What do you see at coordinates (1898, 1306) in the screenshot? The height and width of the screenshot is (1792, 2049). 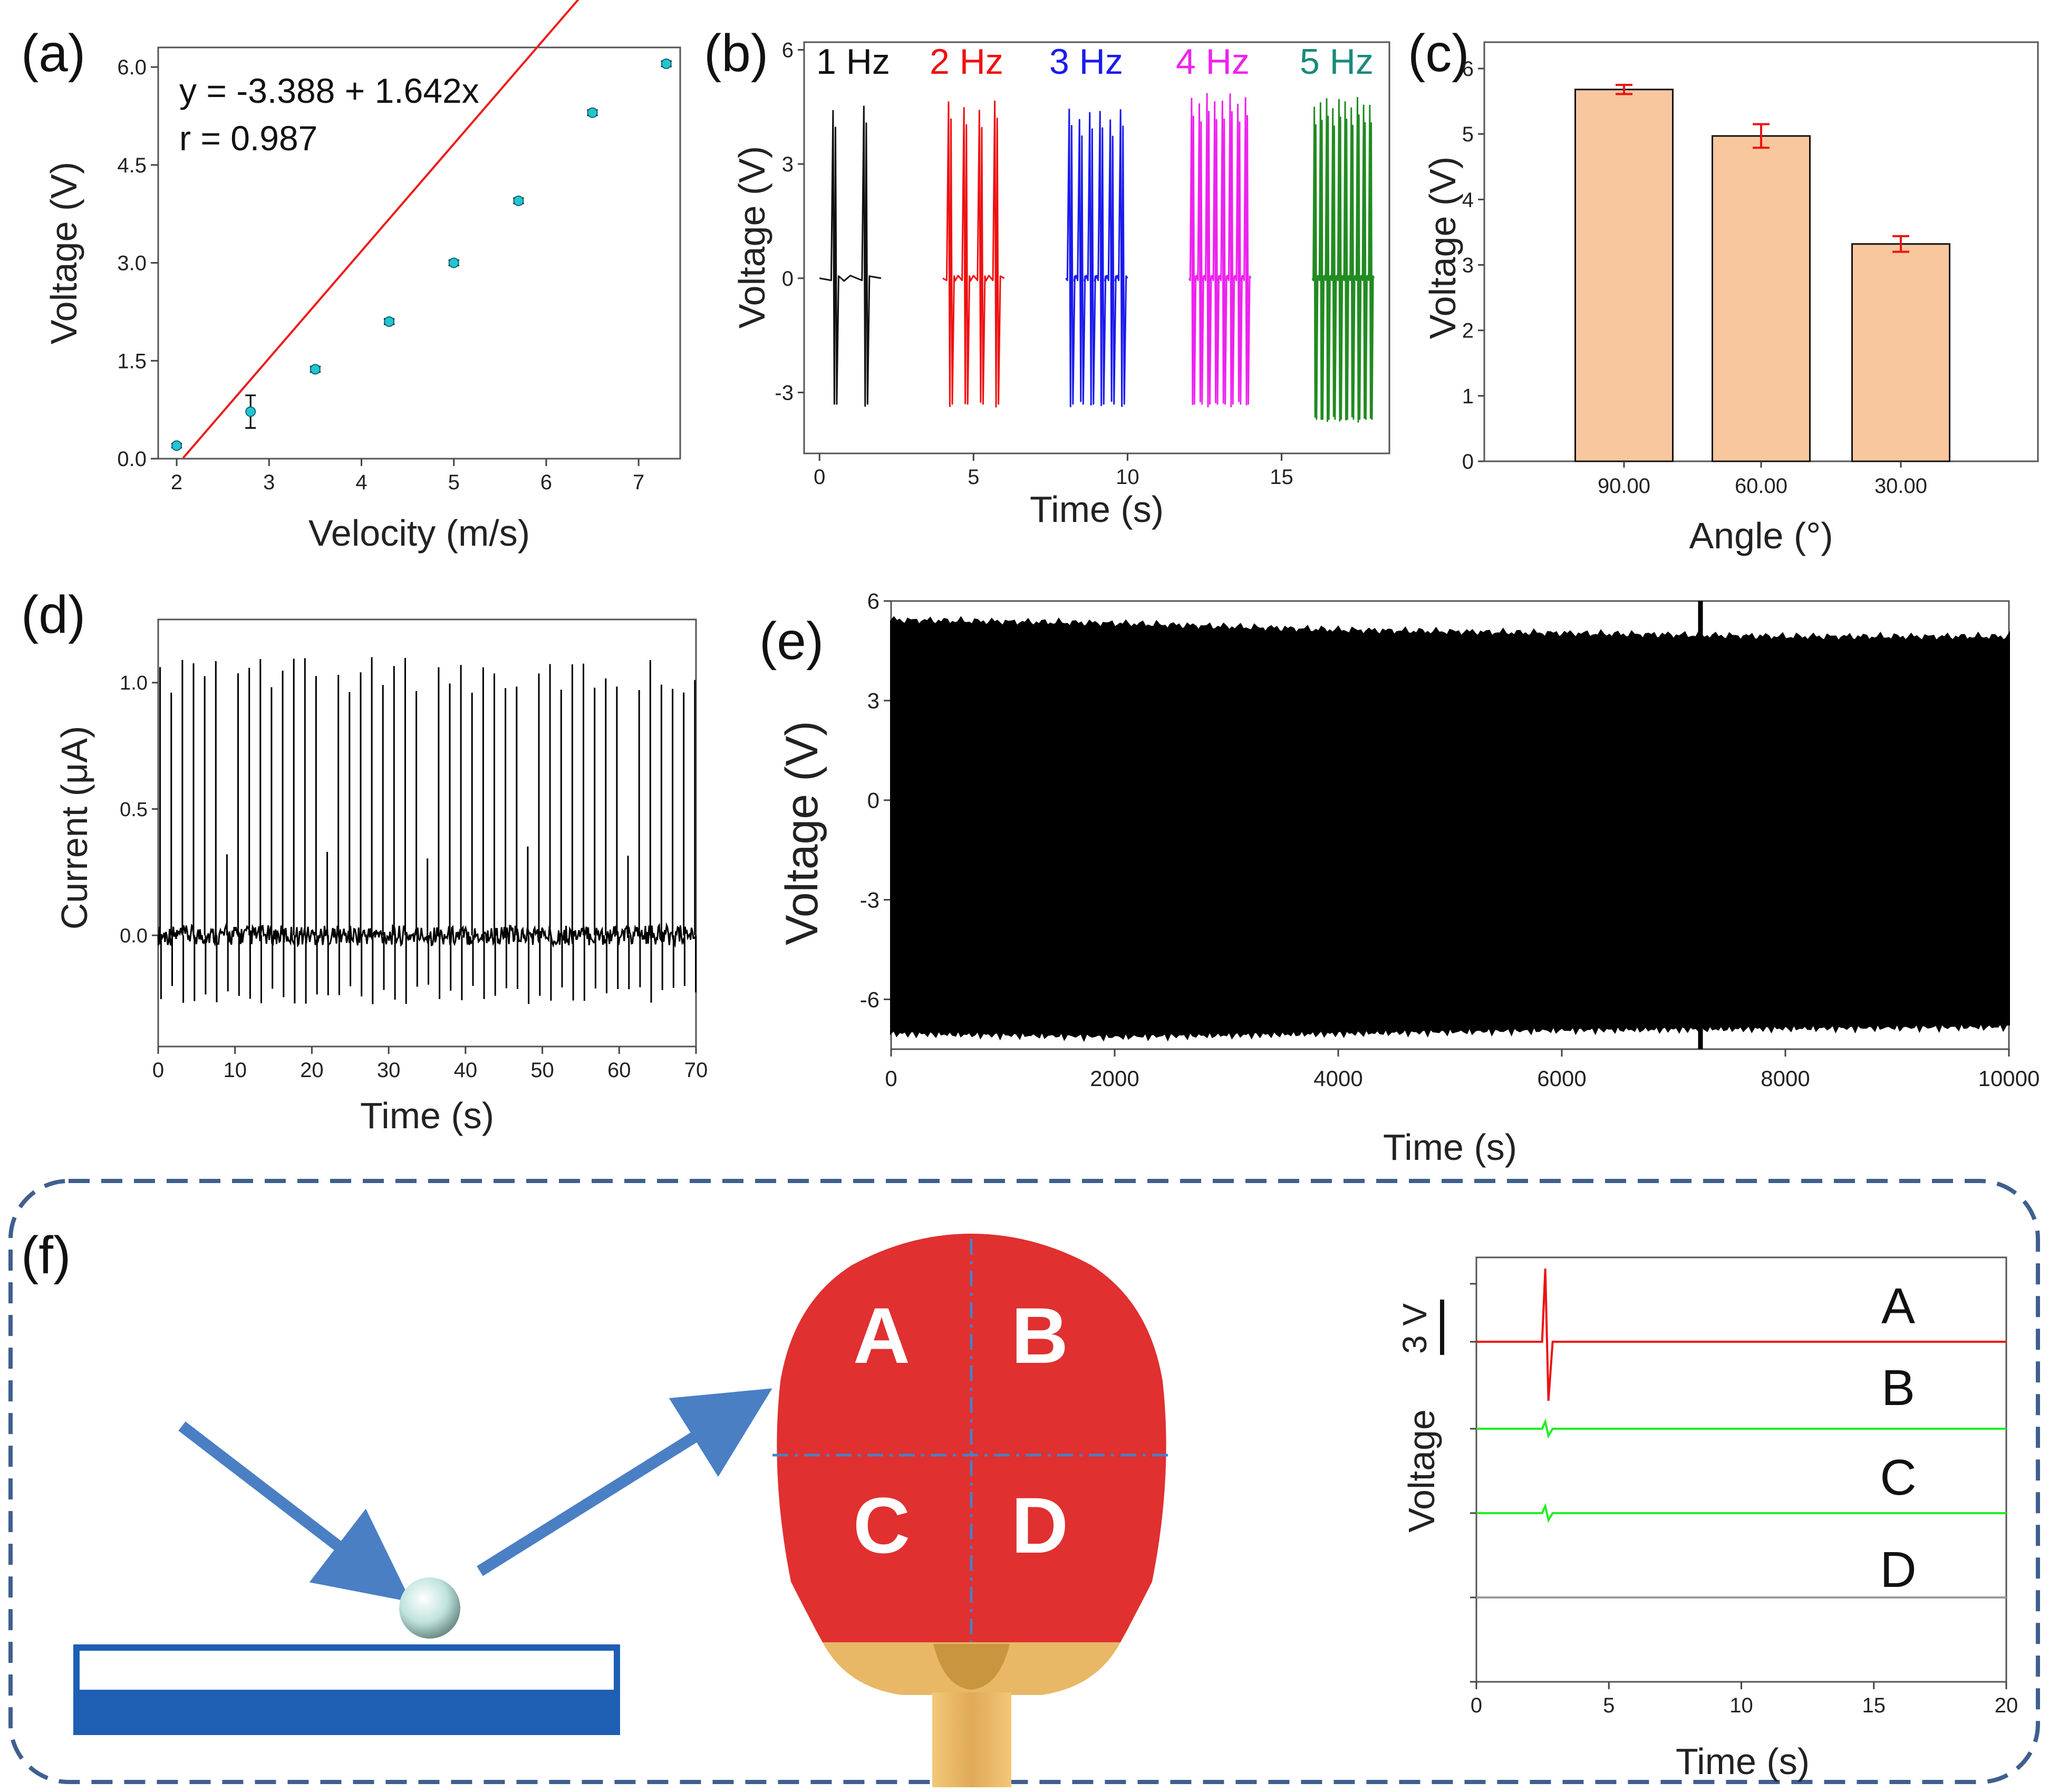 I see `series-label-a: A` at bounding box center [1898, 1306].